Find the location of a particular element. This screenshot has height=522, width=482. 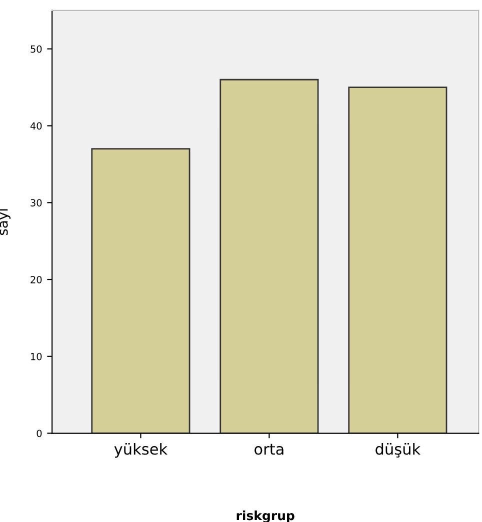

y-tick-label: 0 is located at coordinates (39, 434).